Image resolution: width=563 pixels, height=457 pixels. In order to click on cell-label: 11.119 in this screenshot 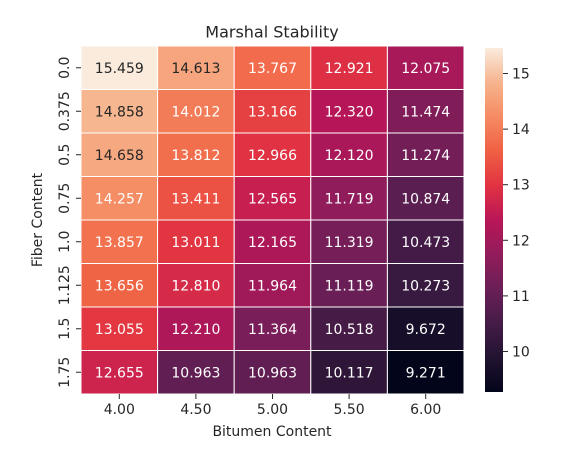, I will do `click(349, 286)`.